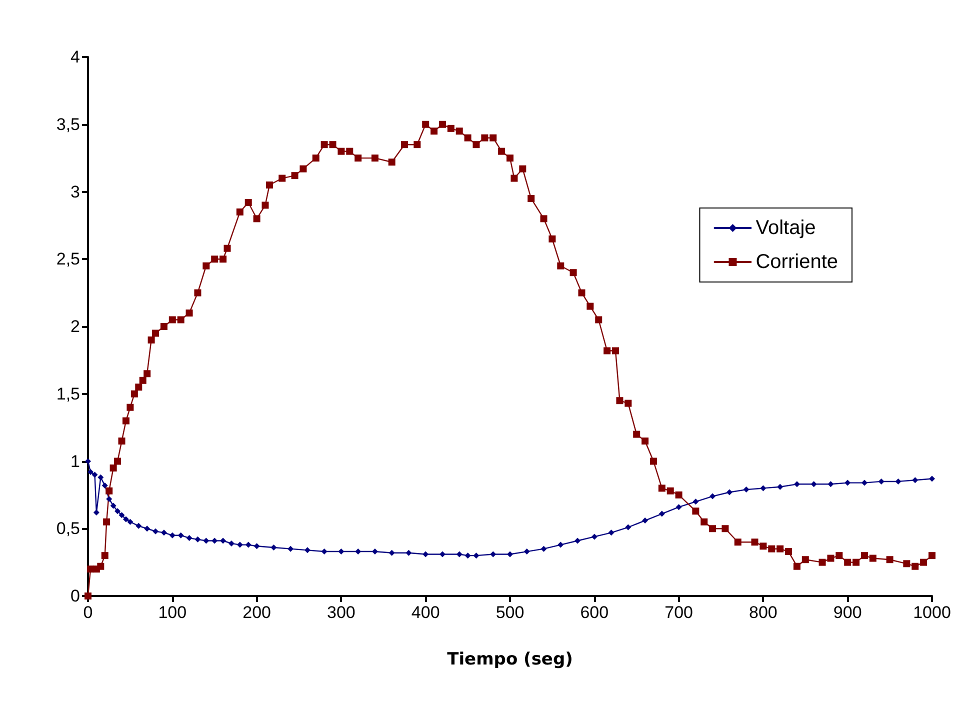  Describe the element at coordinates (797, 262) in the screenshot. I see `legend-label: Corriente` at that location.